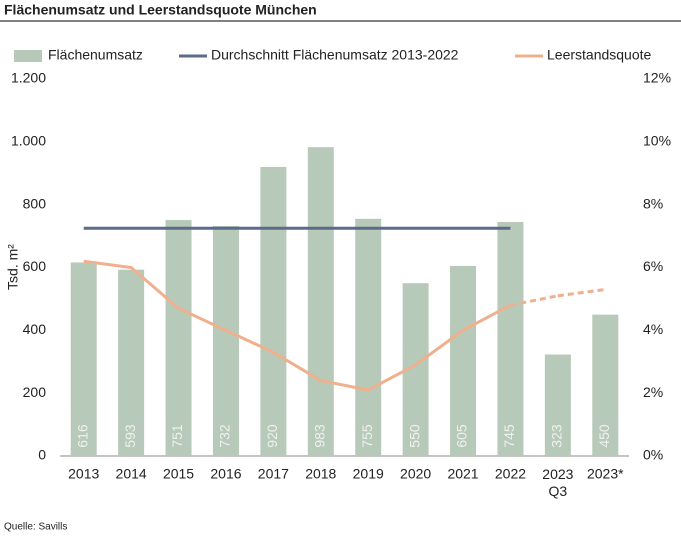 Image resolution: width=681 pixels, height=536 pixels. I want to click on x-tick-label: 2023 Q3, so click(557, 482).